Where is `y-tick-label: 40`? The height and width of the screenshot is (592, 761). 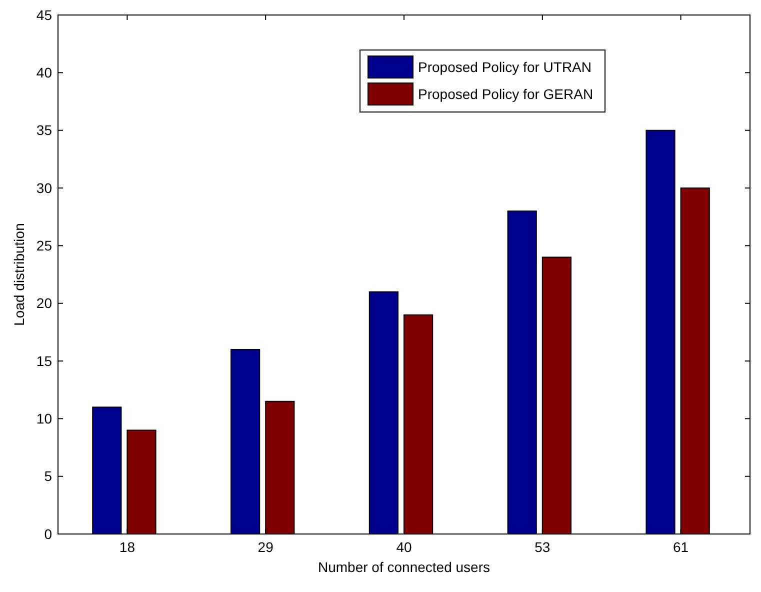 y-tick-label: 40 is located at coordinates (44, 72).